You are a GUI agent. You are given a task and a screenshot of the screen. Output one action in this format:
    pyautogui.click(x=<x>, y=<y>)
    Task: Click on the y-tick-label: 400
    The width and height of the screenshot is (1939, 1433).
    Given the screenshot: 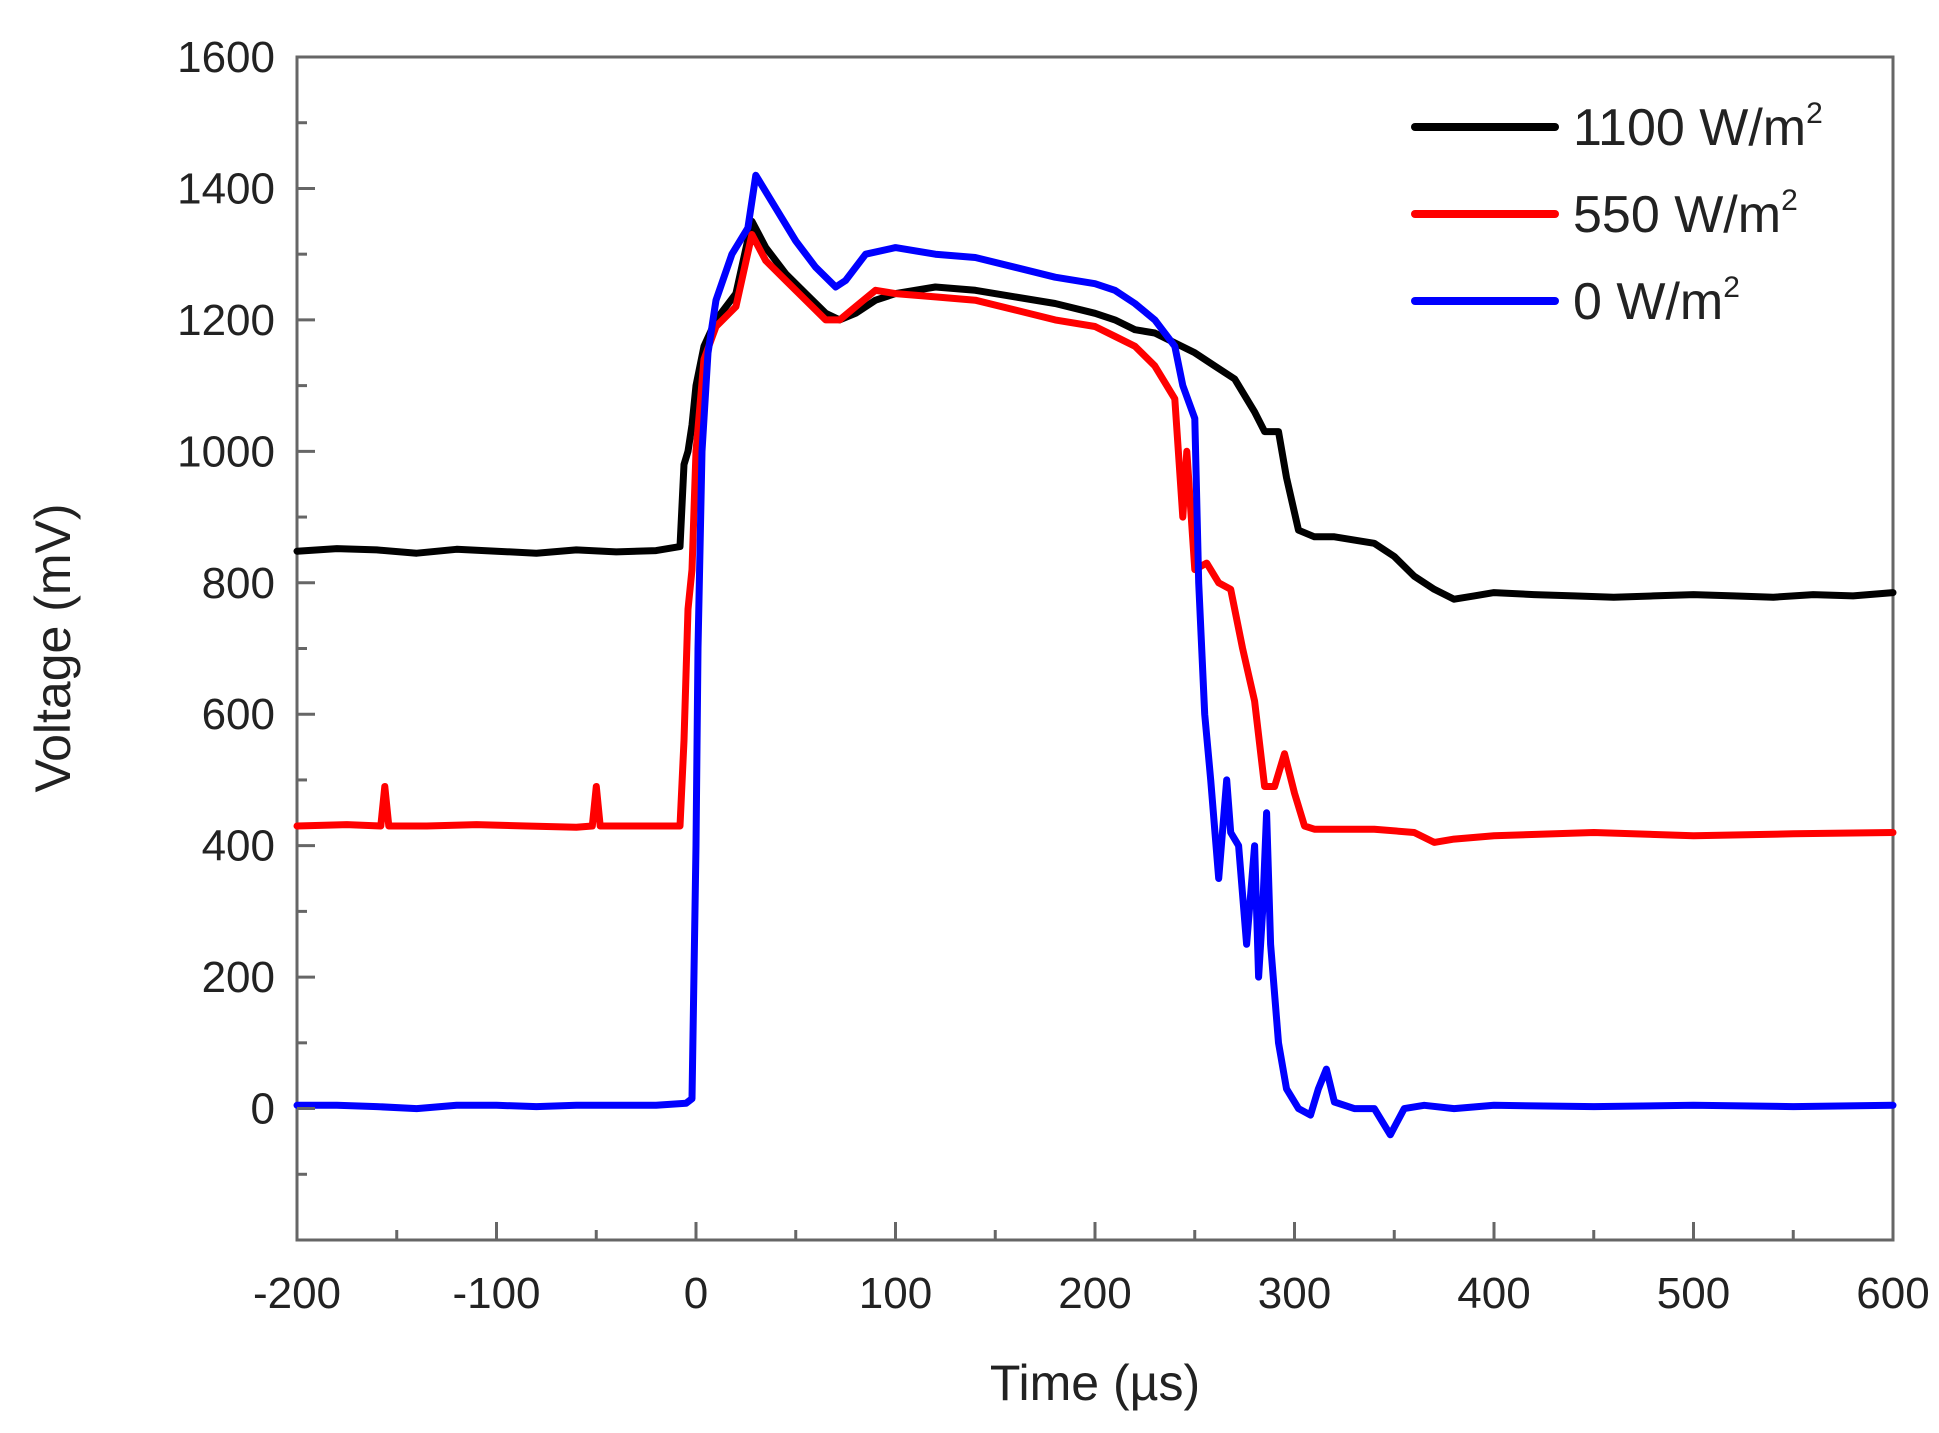 What is the action you would take?
    pyautogui.click(x=238, y=846)
    